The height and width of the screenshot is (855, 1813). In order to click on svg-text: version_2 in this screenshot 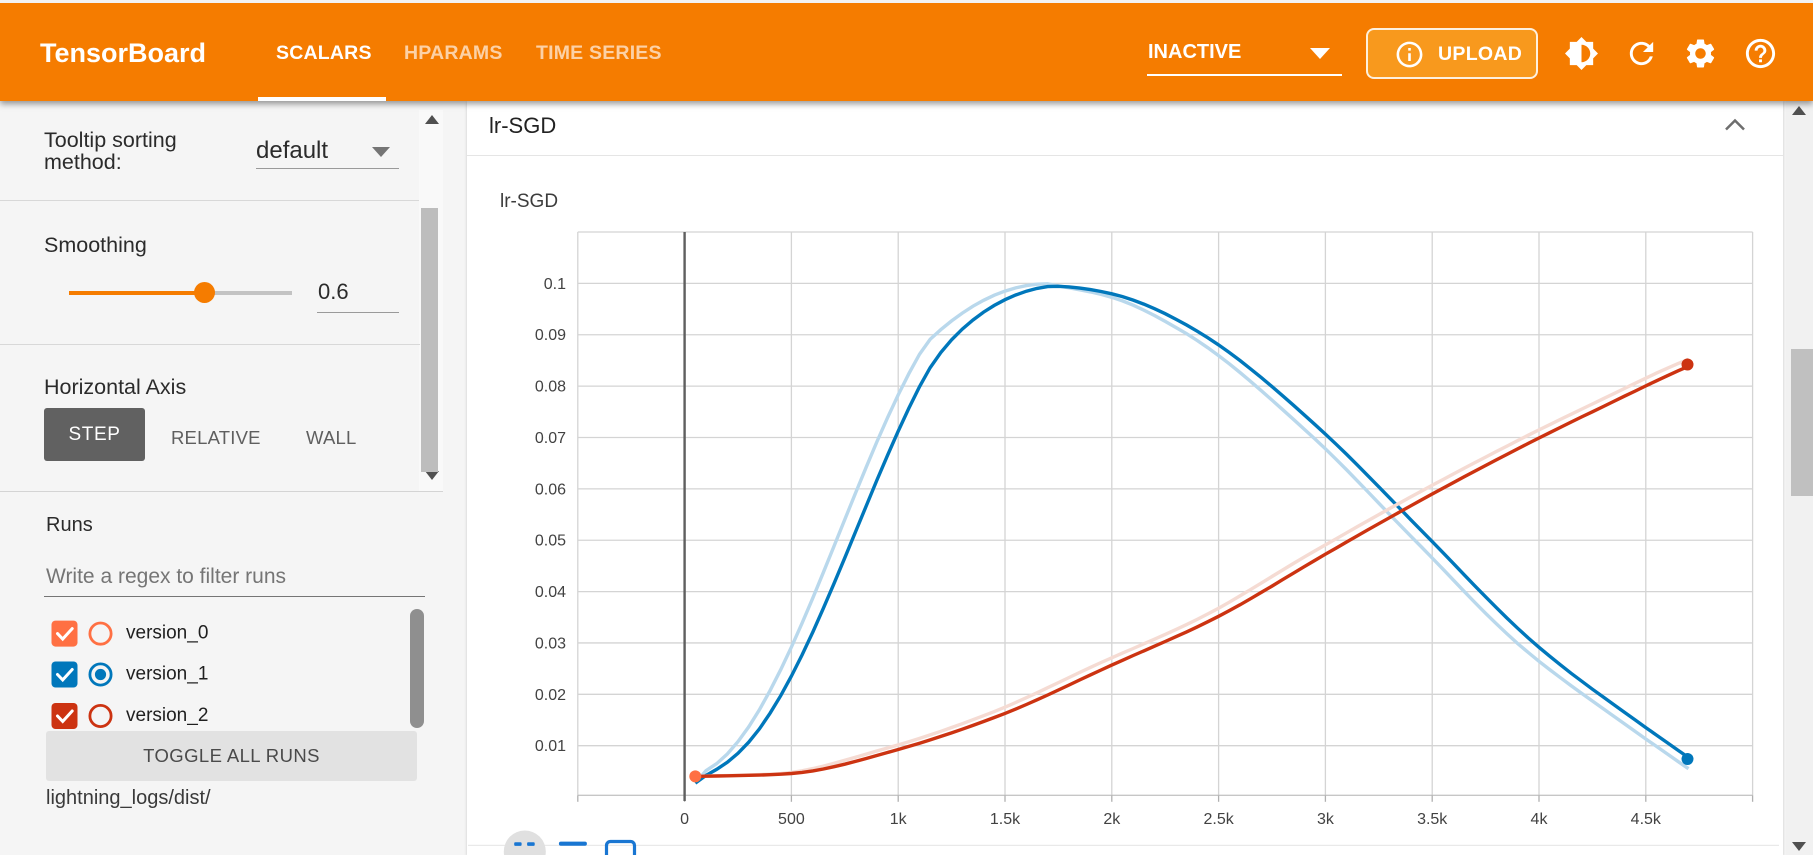, I will do `click(167, 715)`.